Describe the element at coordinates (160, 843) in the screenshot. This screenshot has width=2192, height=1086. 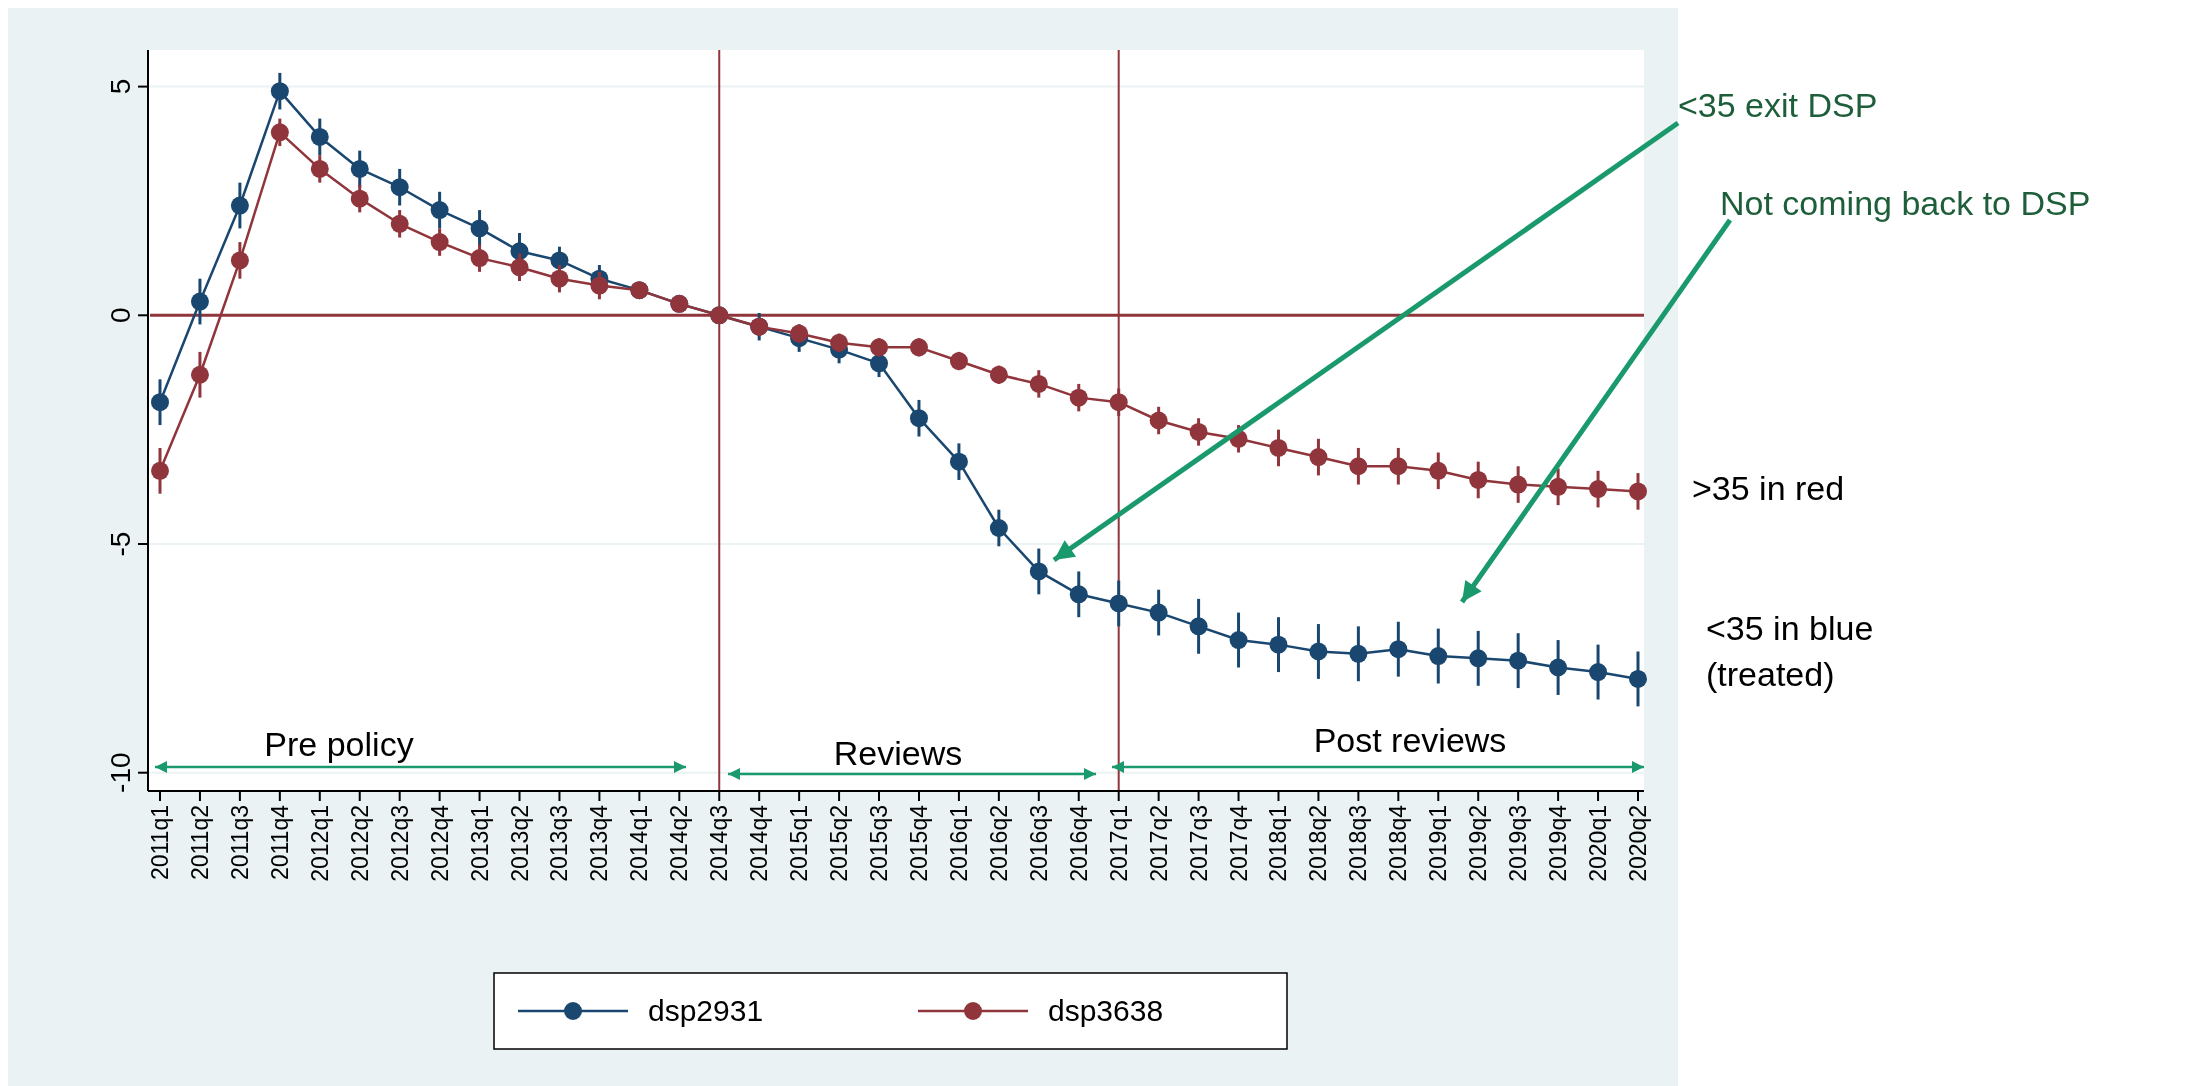
I see `x-tick-label: 2011q1` at that location.